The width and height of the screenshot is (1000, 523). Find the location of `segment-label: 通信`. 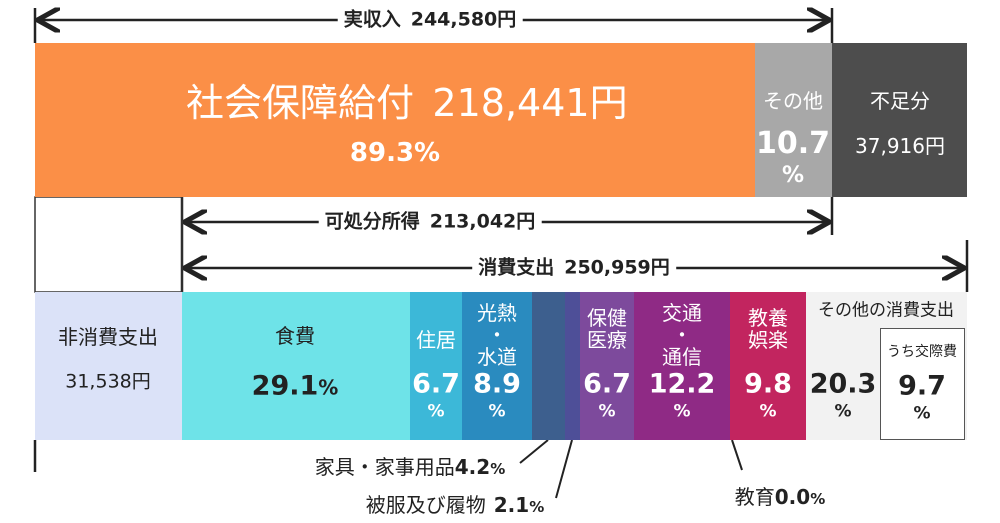

segment-label: 通信 is located at coordinates (682, 357).